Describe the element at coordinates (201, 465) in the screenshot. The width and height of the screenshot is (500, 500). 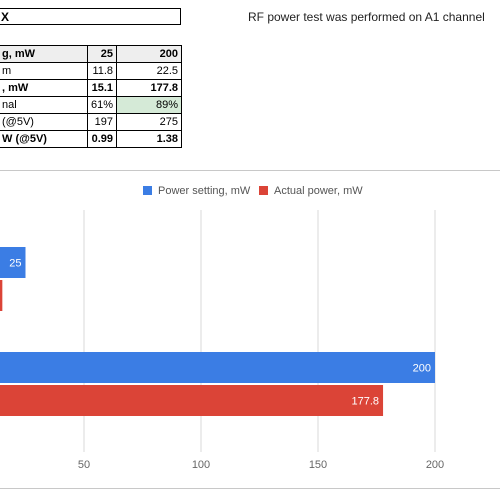
I see `x-tick-label: 100` at that location.